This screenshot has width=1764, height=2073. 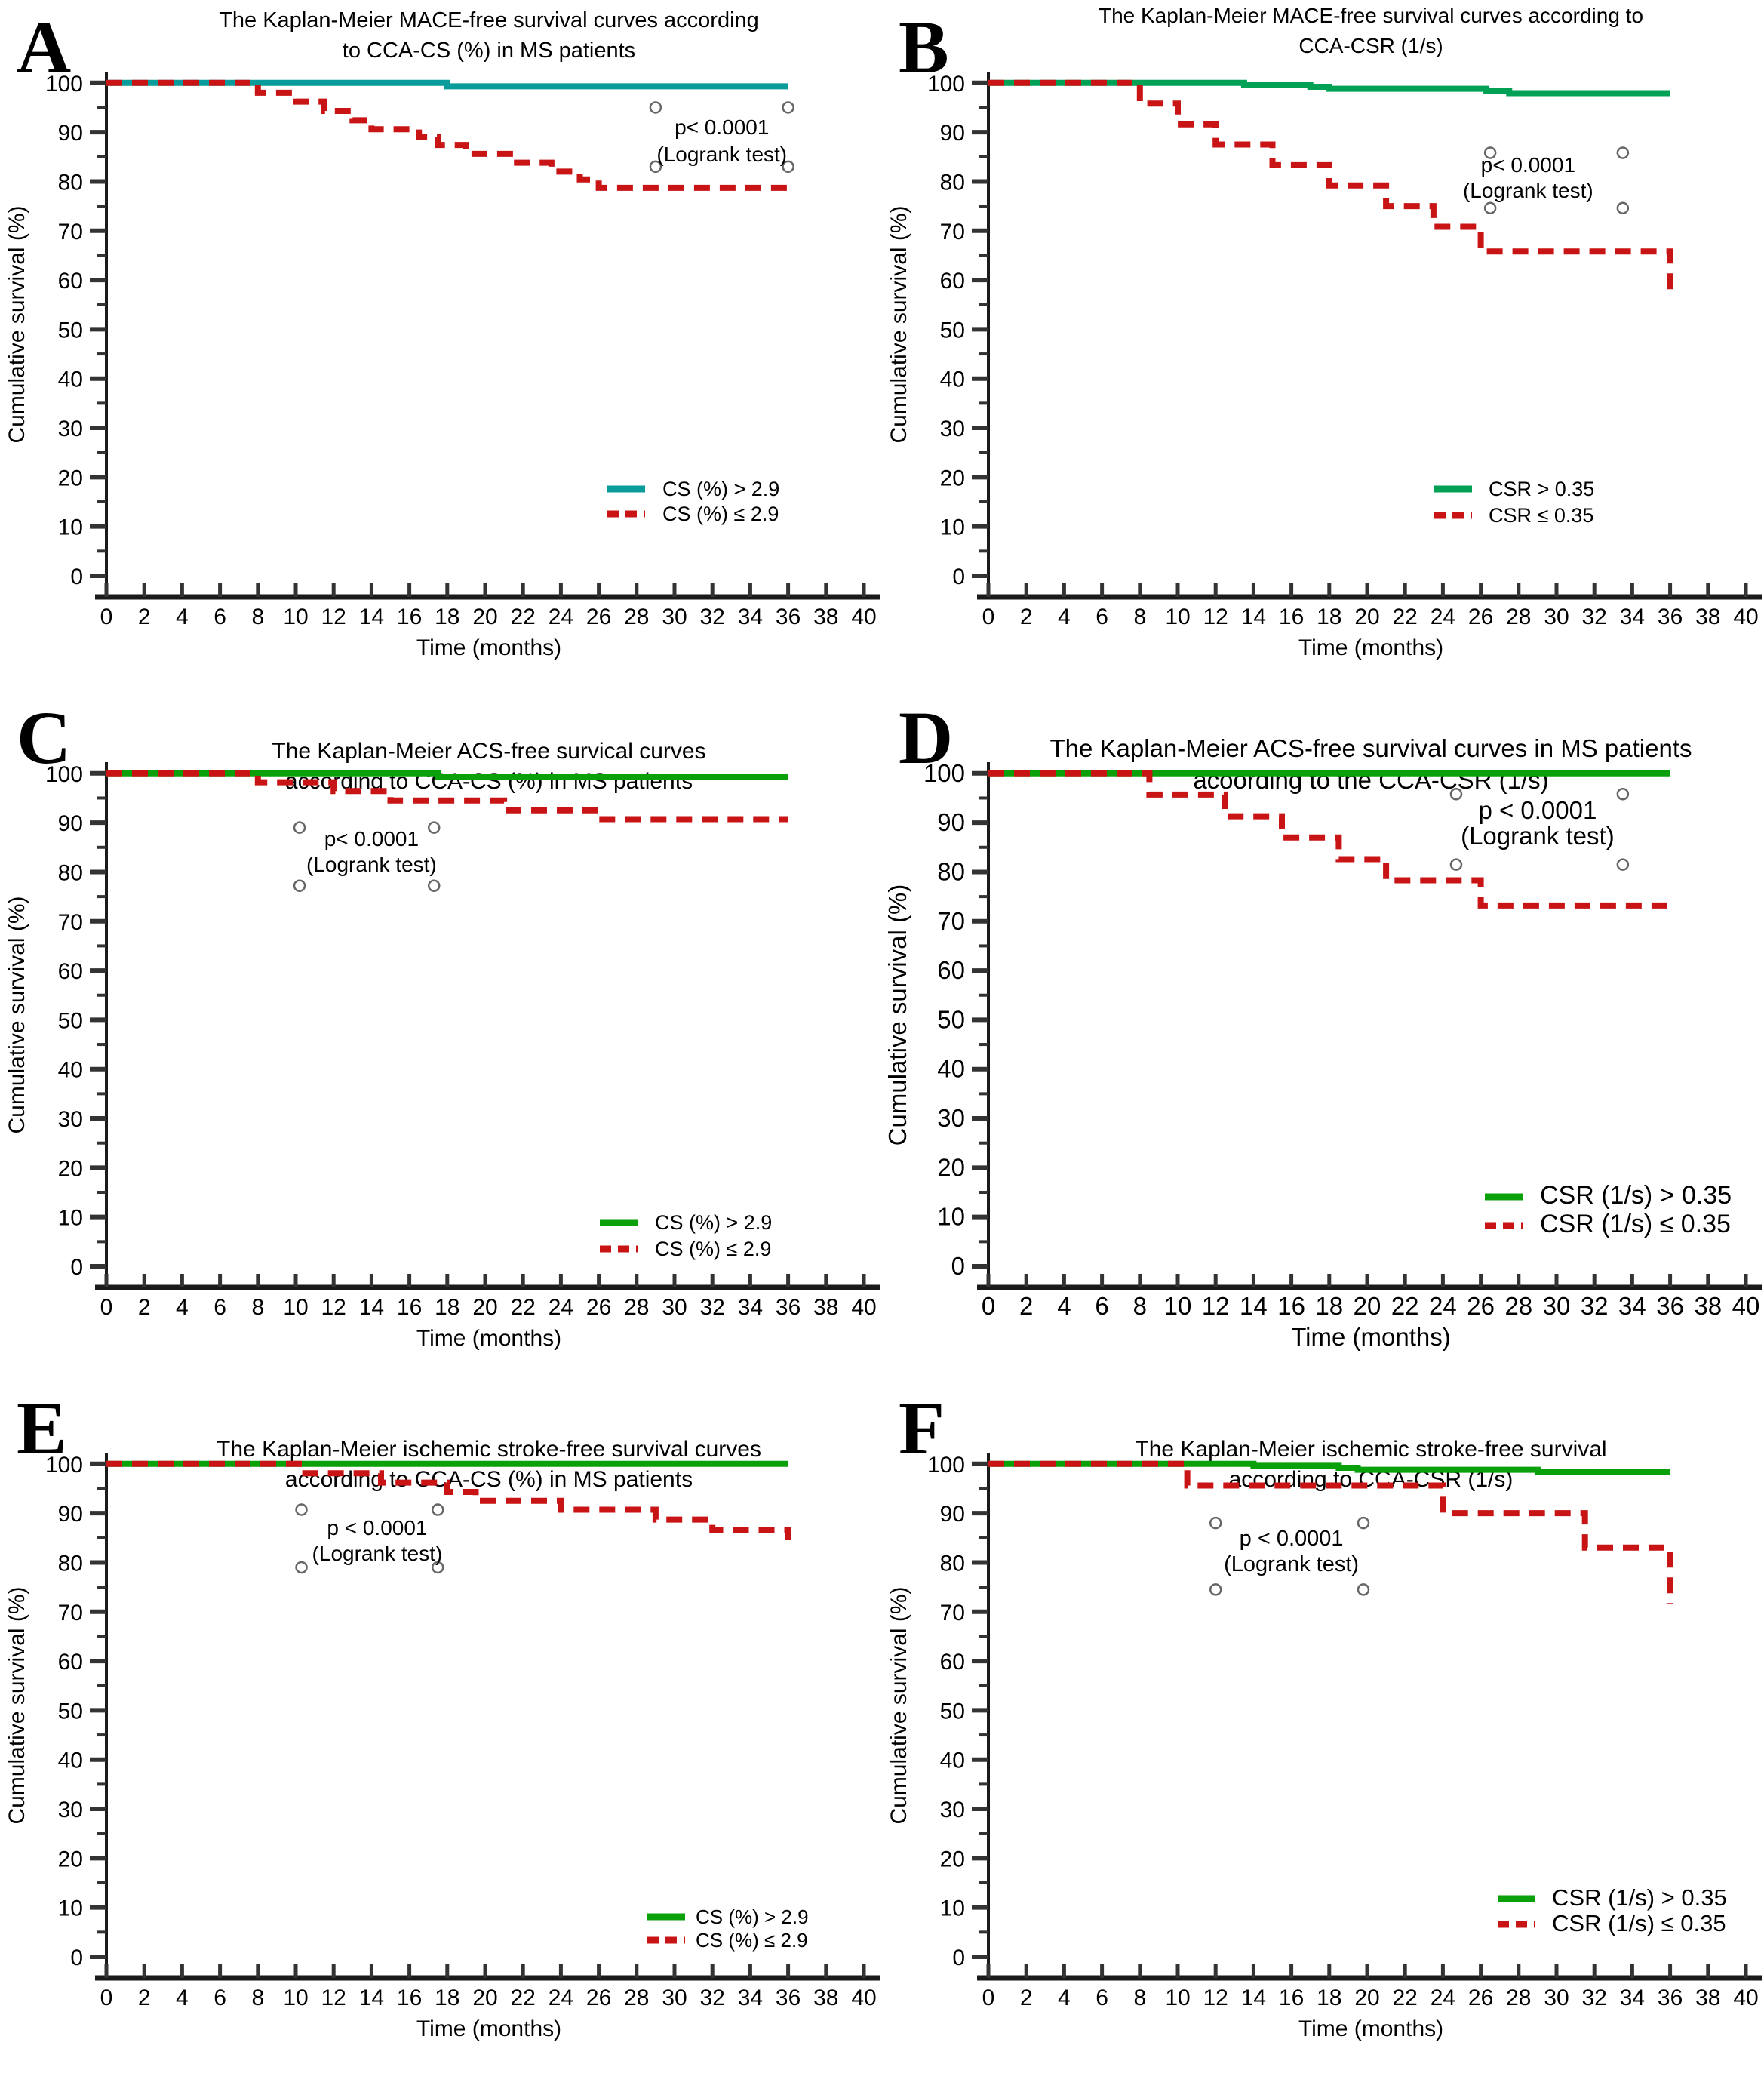 What do you see at coordinates (489, 1479) in the screenshot?
I see `panel-title-line: according to CCA-CS (%) in MS patients` at bounding box center [489, 1479].